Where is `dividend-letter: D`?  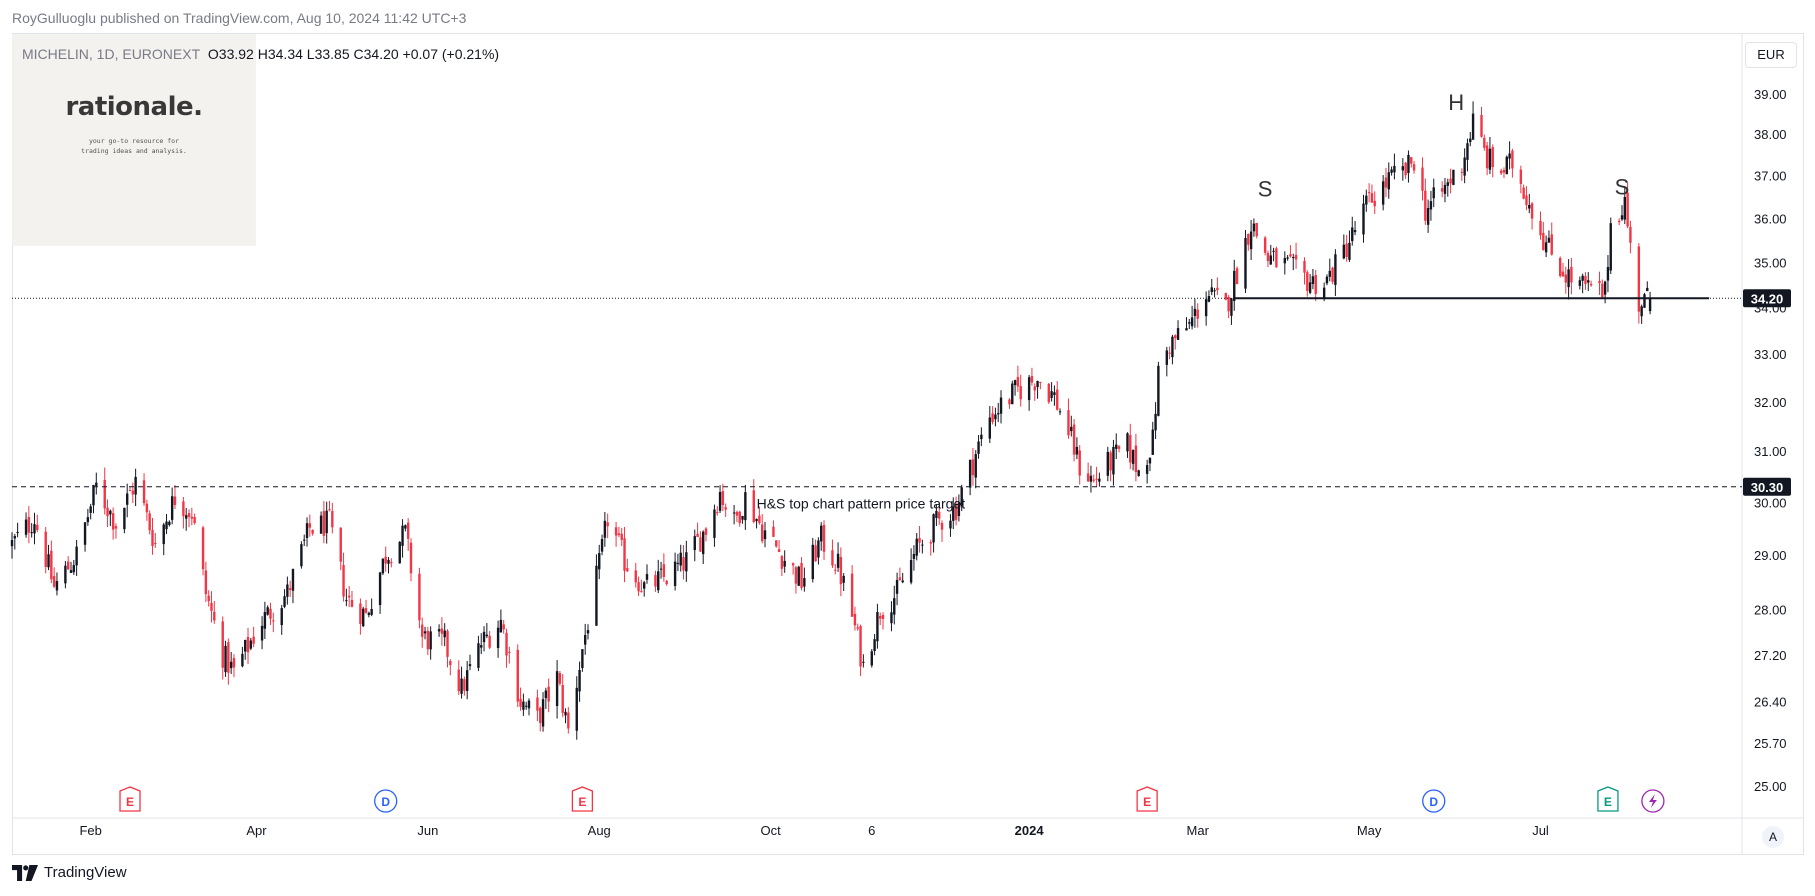 dividend-letter: D is located at coordinates (1433, 802).